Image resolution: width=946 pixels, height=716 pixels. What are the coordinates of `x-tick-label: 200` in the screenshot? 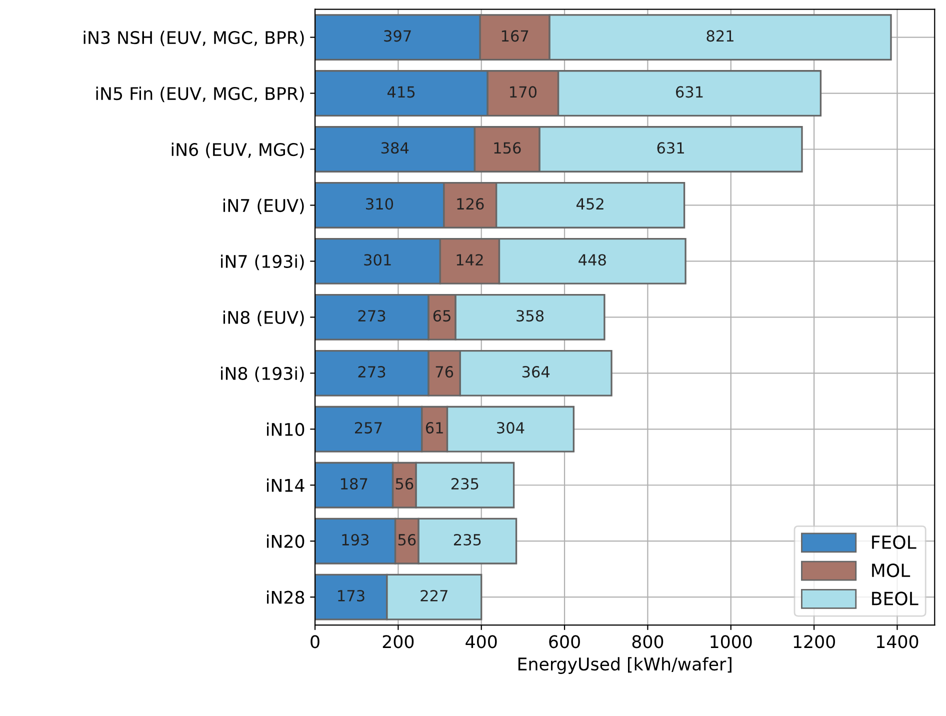 It's located at (398, 641).